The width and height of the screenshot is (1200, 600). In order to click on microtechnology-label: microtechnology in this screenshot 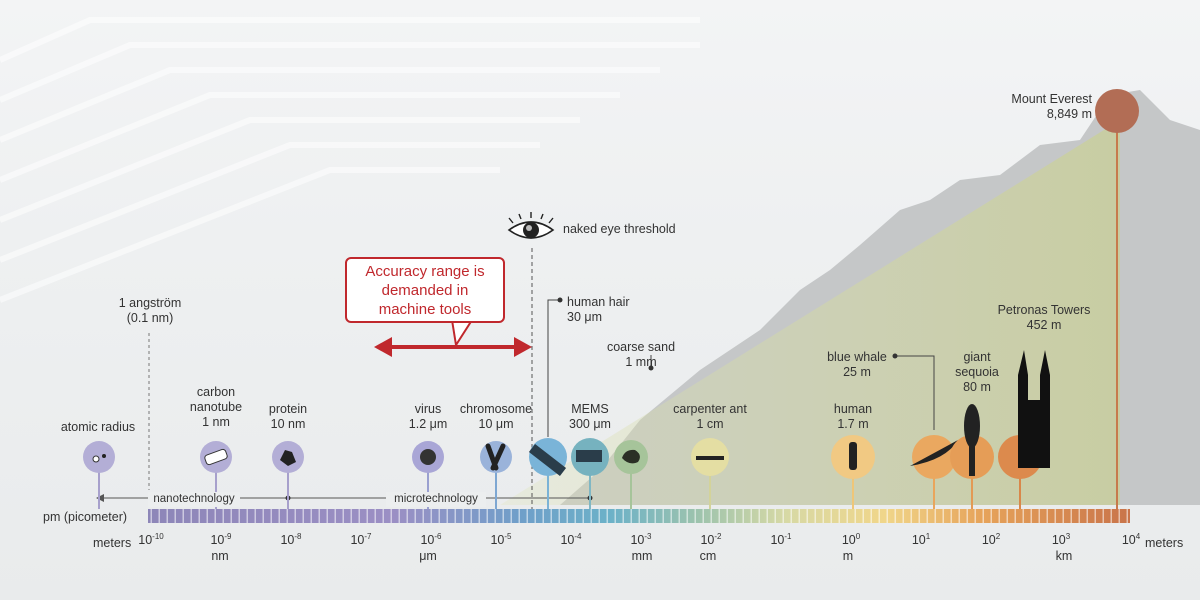, I will do `click(436, 499)`.